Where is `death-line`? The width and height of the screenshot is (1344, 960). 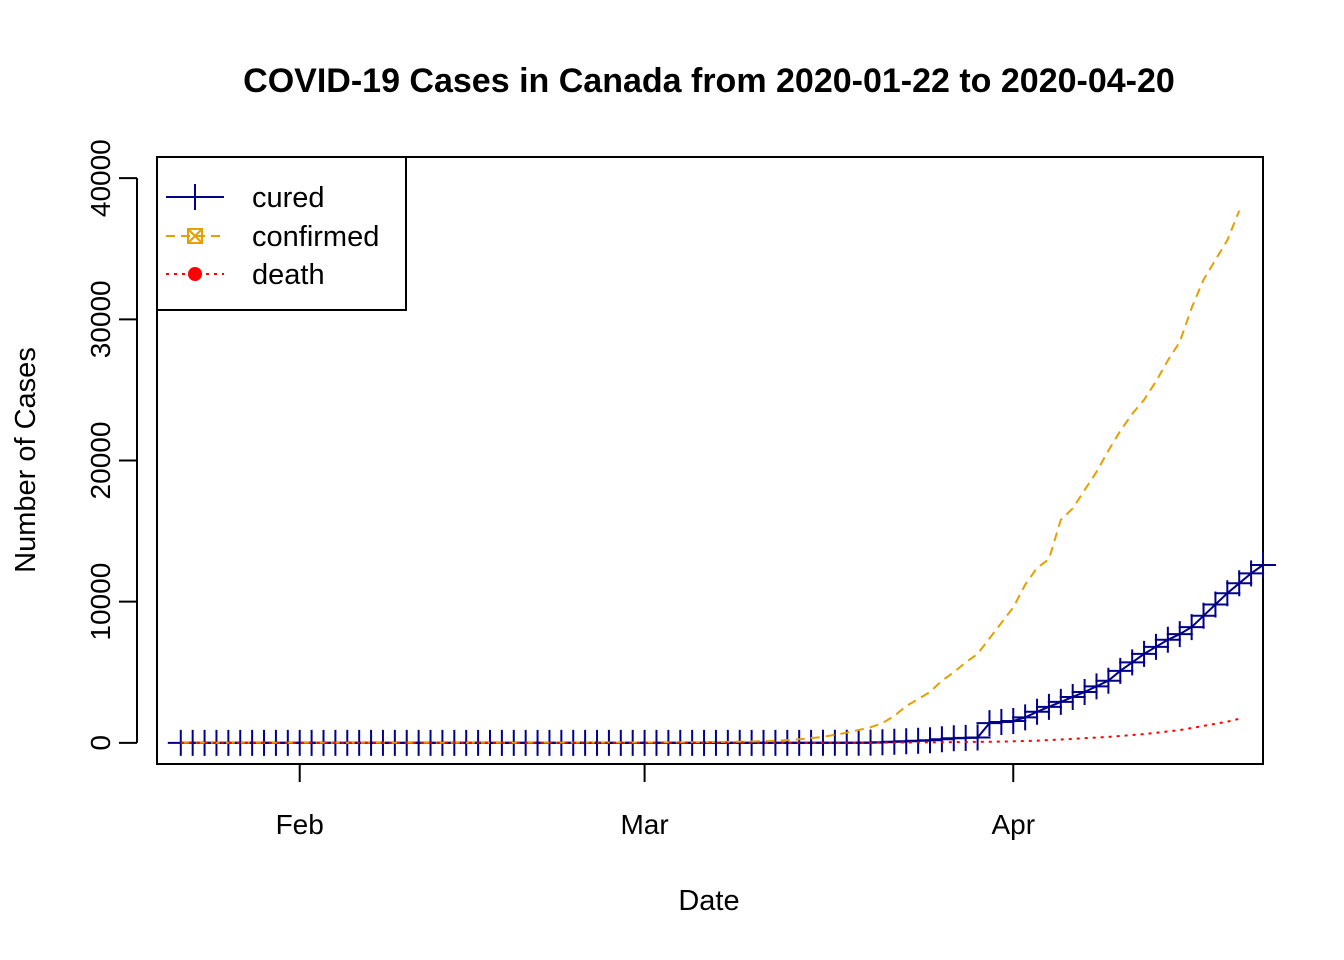
death-line is located at coordinates (710, 730).